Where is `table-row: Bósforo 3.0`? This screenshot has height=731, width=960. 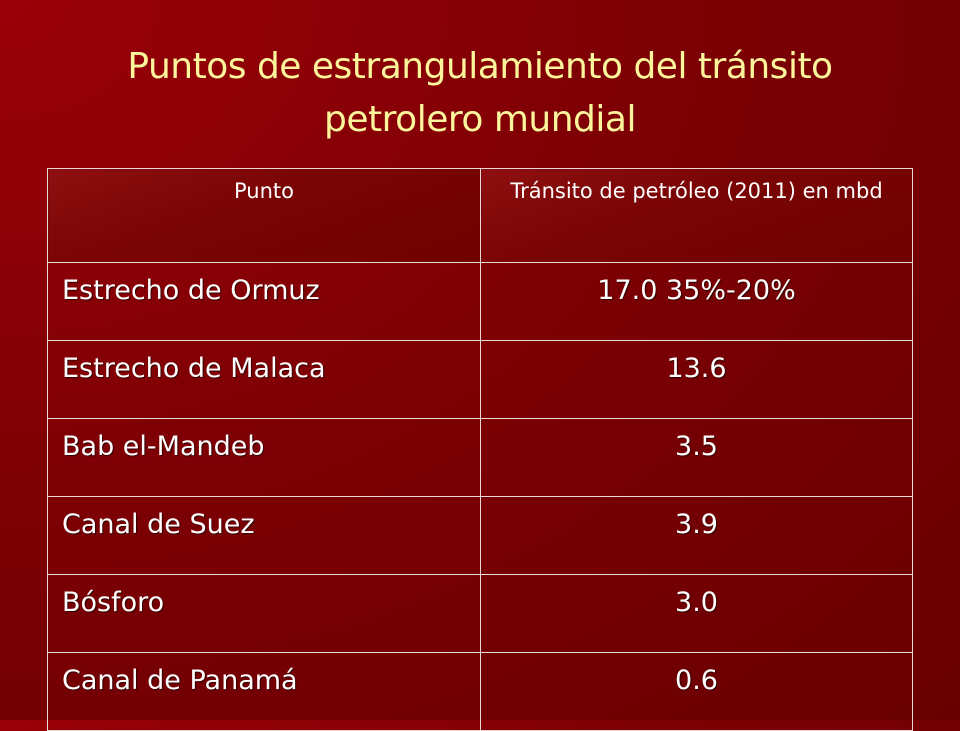 table-row: Bósforo 3.0 is located at coordinates (480, 613).